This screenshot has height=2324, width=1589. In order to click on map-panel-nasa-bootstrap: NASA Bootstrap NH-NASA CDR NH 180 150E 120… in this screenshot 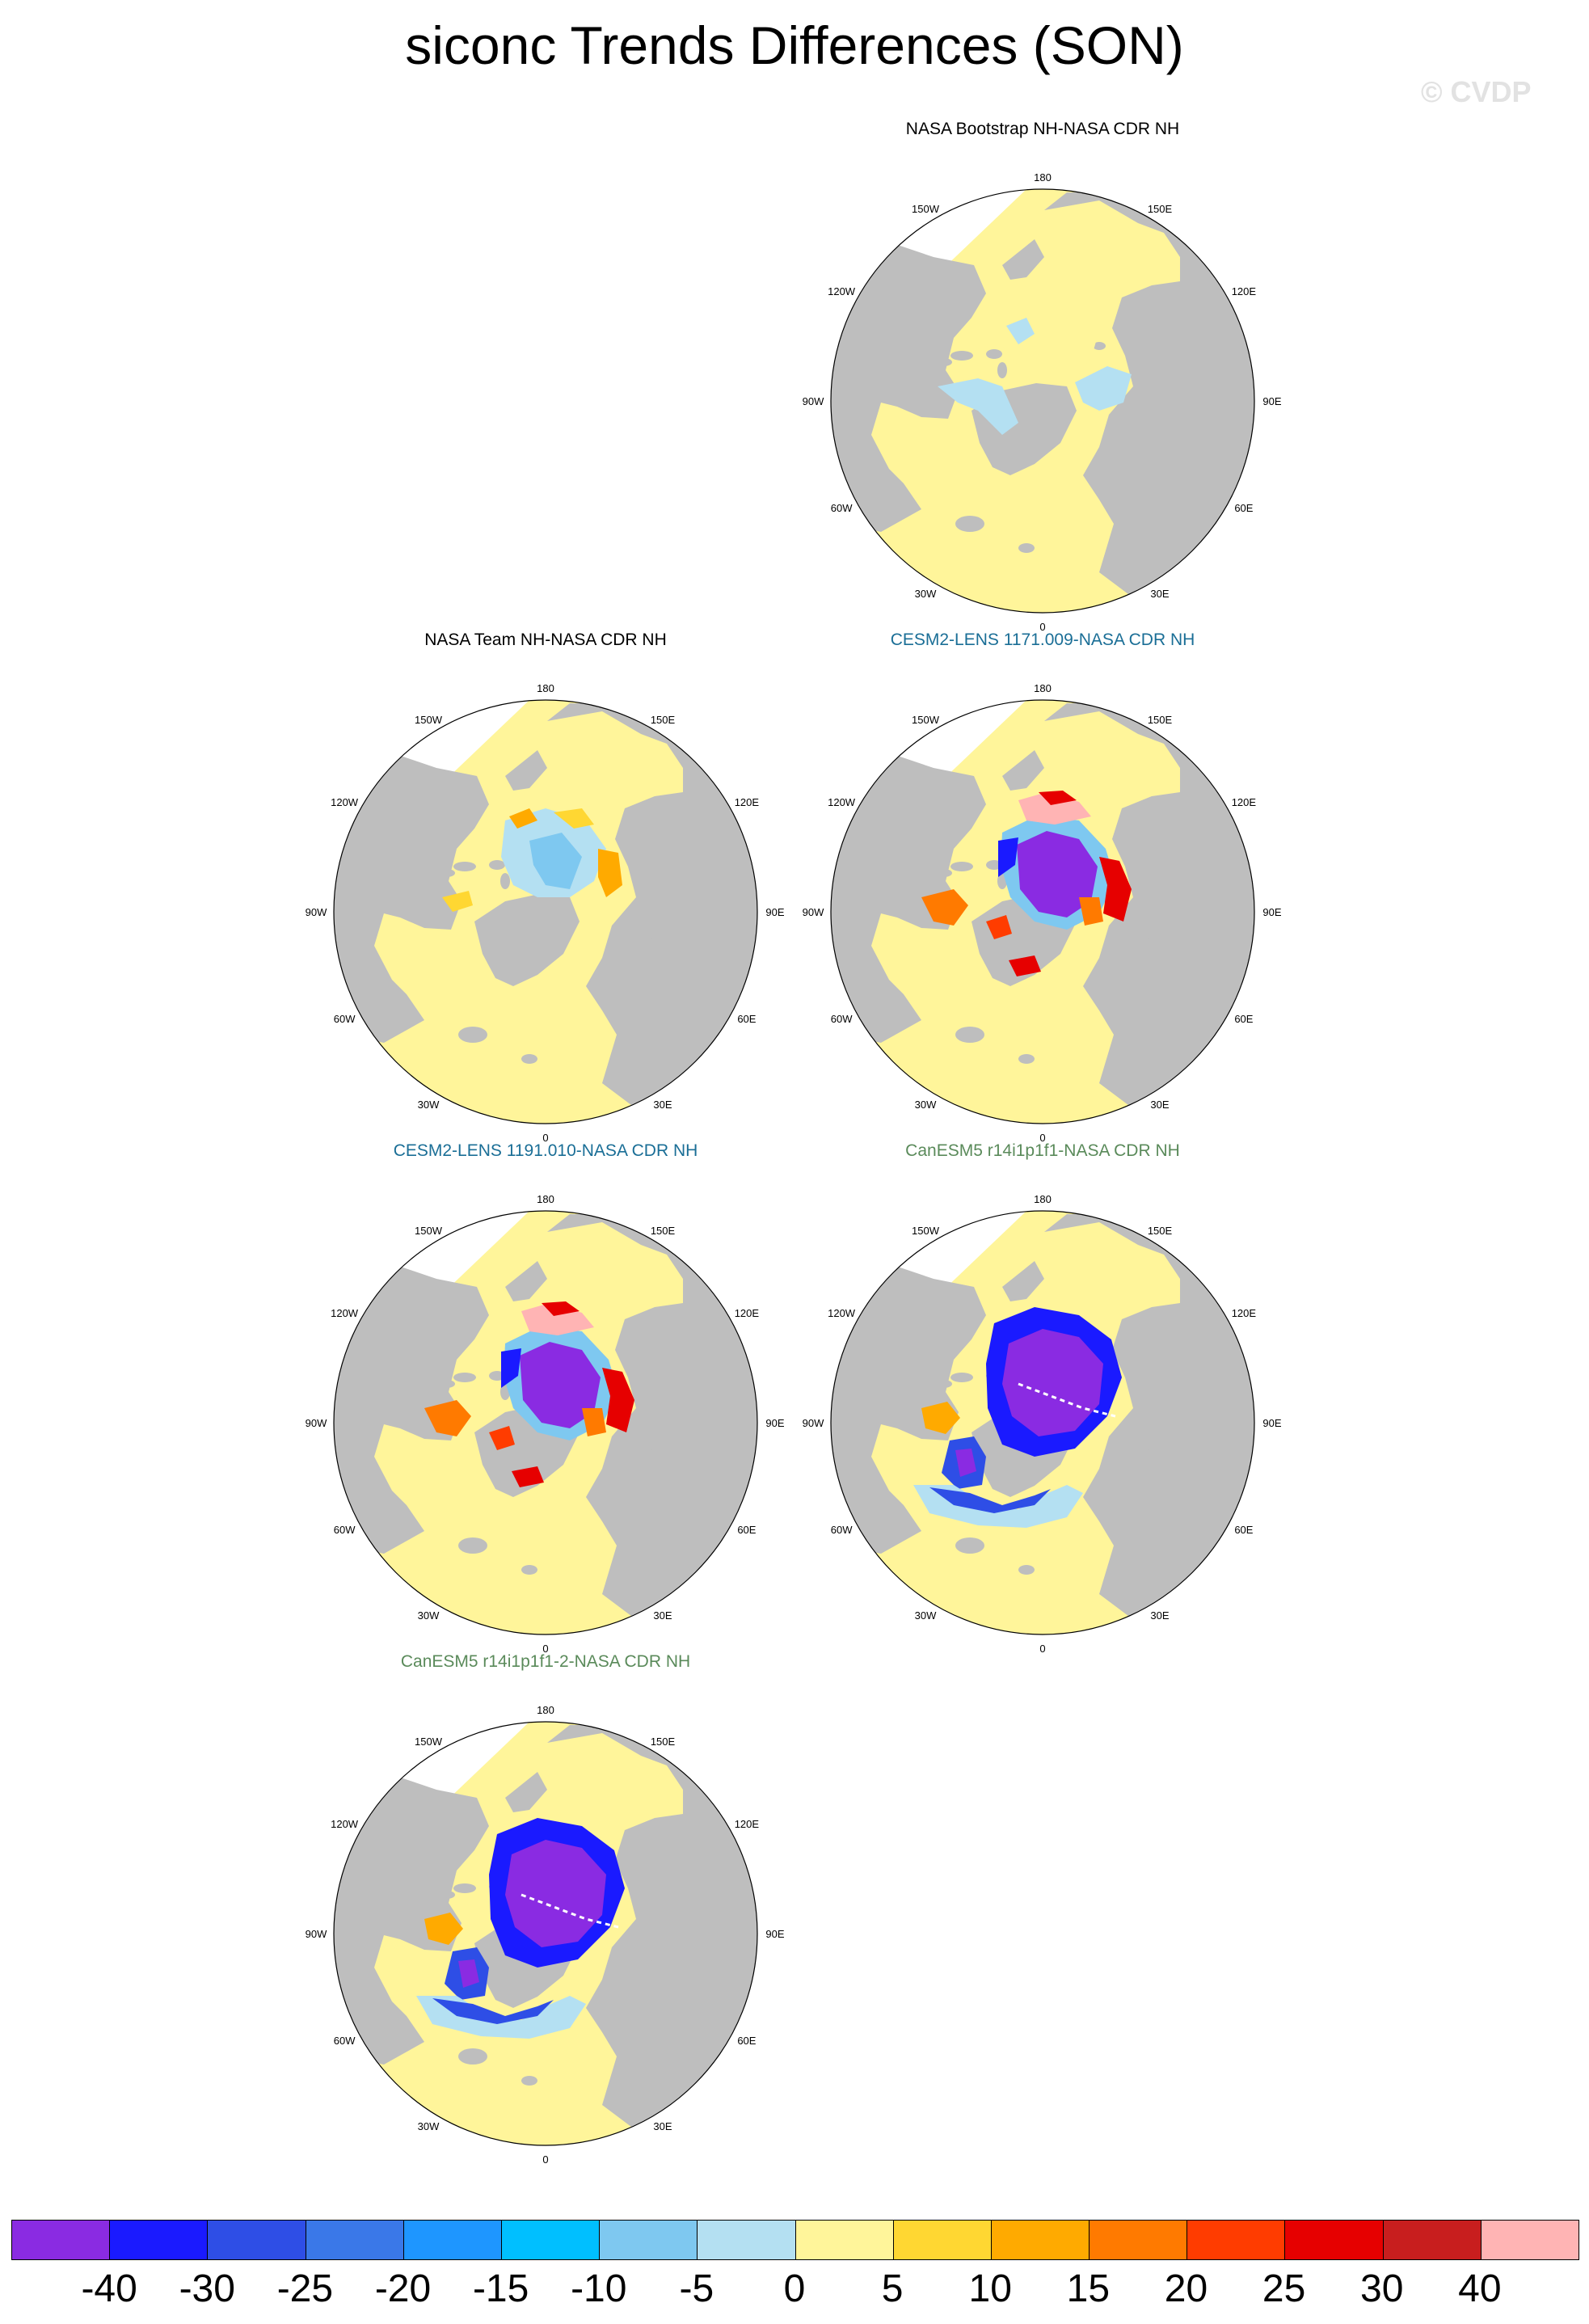, I will do `click(1043, 379)`.